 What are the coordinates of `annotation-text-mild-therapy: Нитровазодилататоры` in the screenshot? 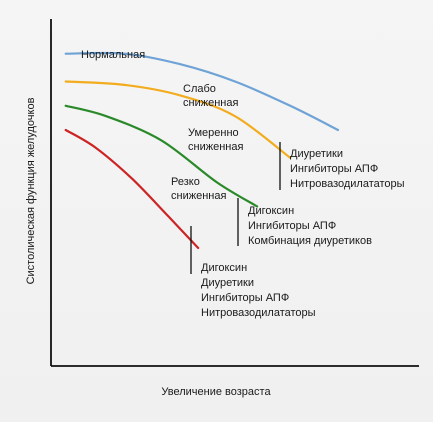 It's located at (347, 184).